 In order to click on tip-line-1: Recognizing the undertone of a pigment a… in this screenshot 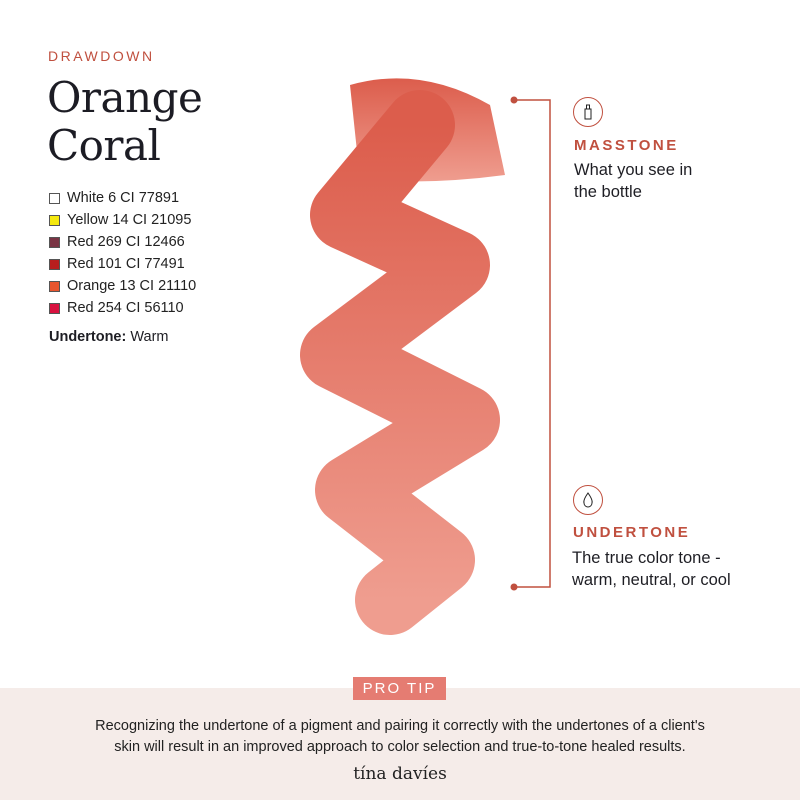, I will do `click(400, 726)`.